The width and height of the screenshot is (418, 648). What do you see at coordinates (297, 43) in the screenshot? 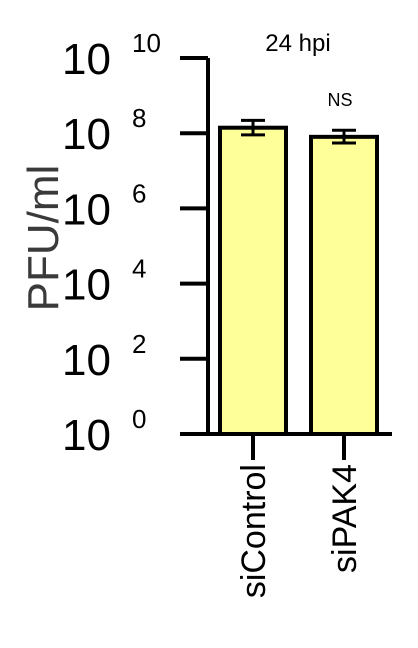
I see `chart-title: 24 hpi` at bounding box center [297, 43].